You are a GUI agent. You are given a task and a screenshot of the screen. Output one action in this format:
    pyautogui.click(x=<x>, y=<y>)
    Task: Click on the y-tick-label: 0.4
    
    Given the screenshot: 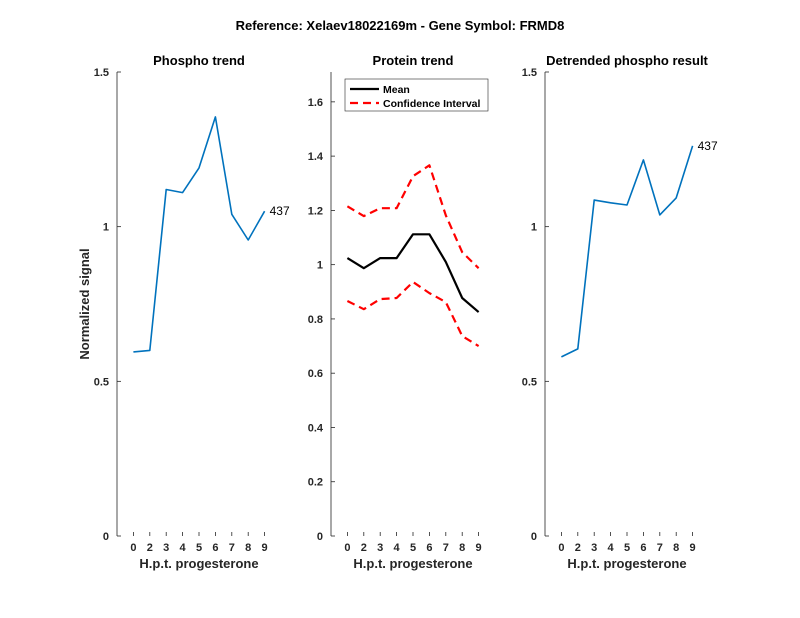 What is the action you would take?
    pyautogui.click(x=316, y=428)
    